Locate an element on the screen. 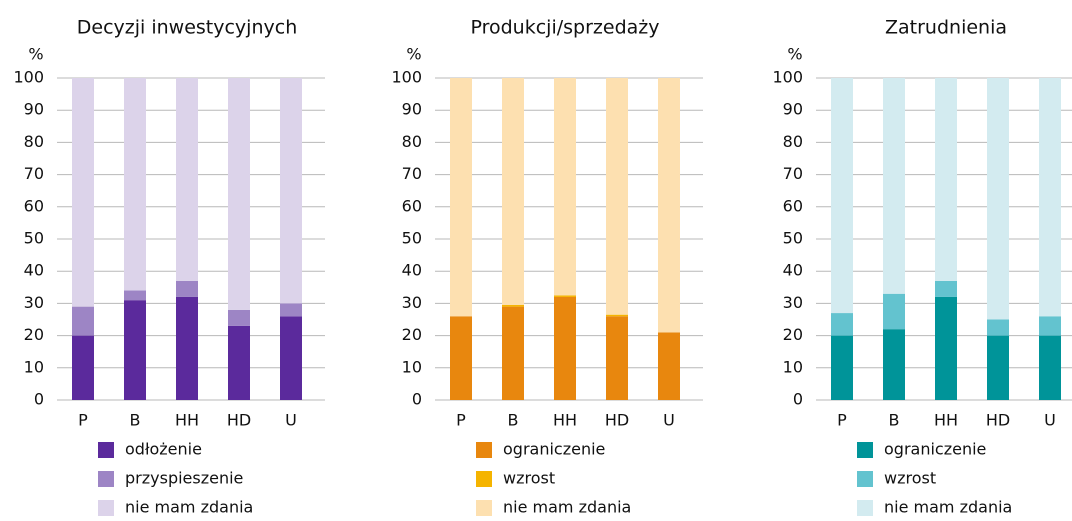  chart-title: Decyzji inwestycyjnych is located at coordinates (187, 28).